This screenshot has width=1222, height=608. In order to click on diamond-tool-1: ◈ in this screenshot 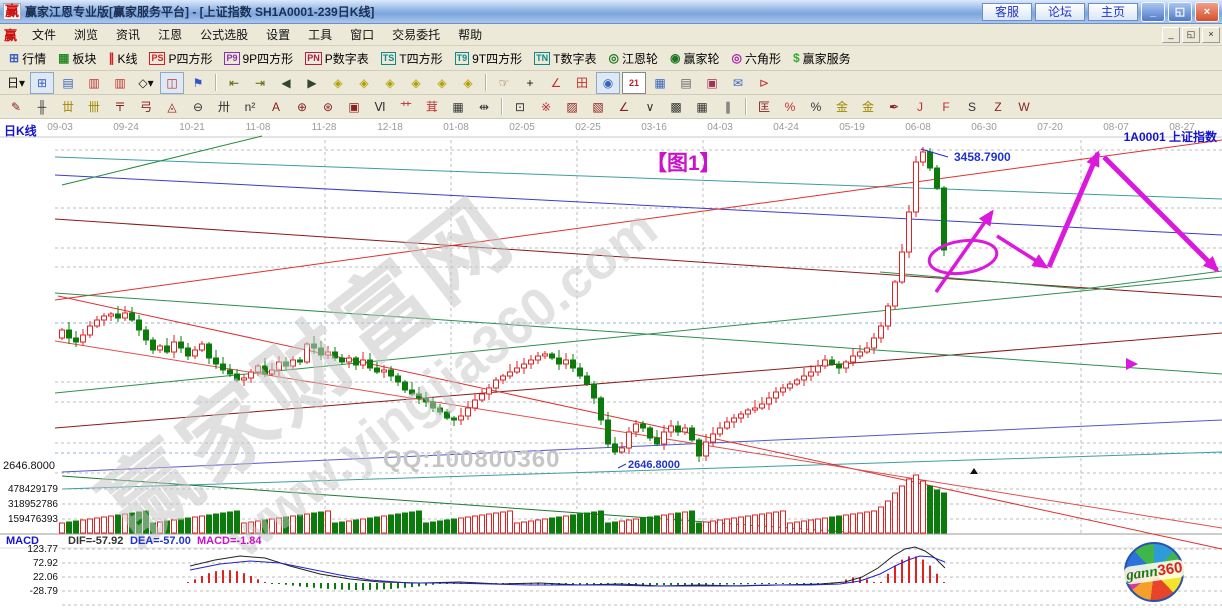, I will do `click(338, 82)`.